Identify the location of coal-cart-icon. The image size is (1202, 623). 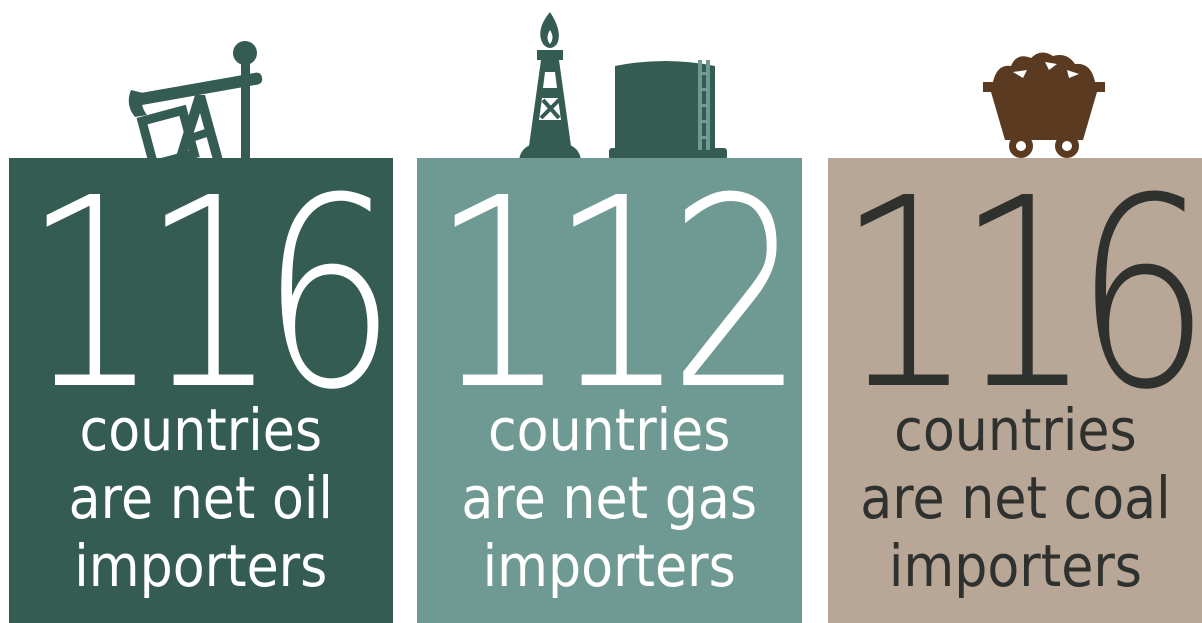
(1044, 105).